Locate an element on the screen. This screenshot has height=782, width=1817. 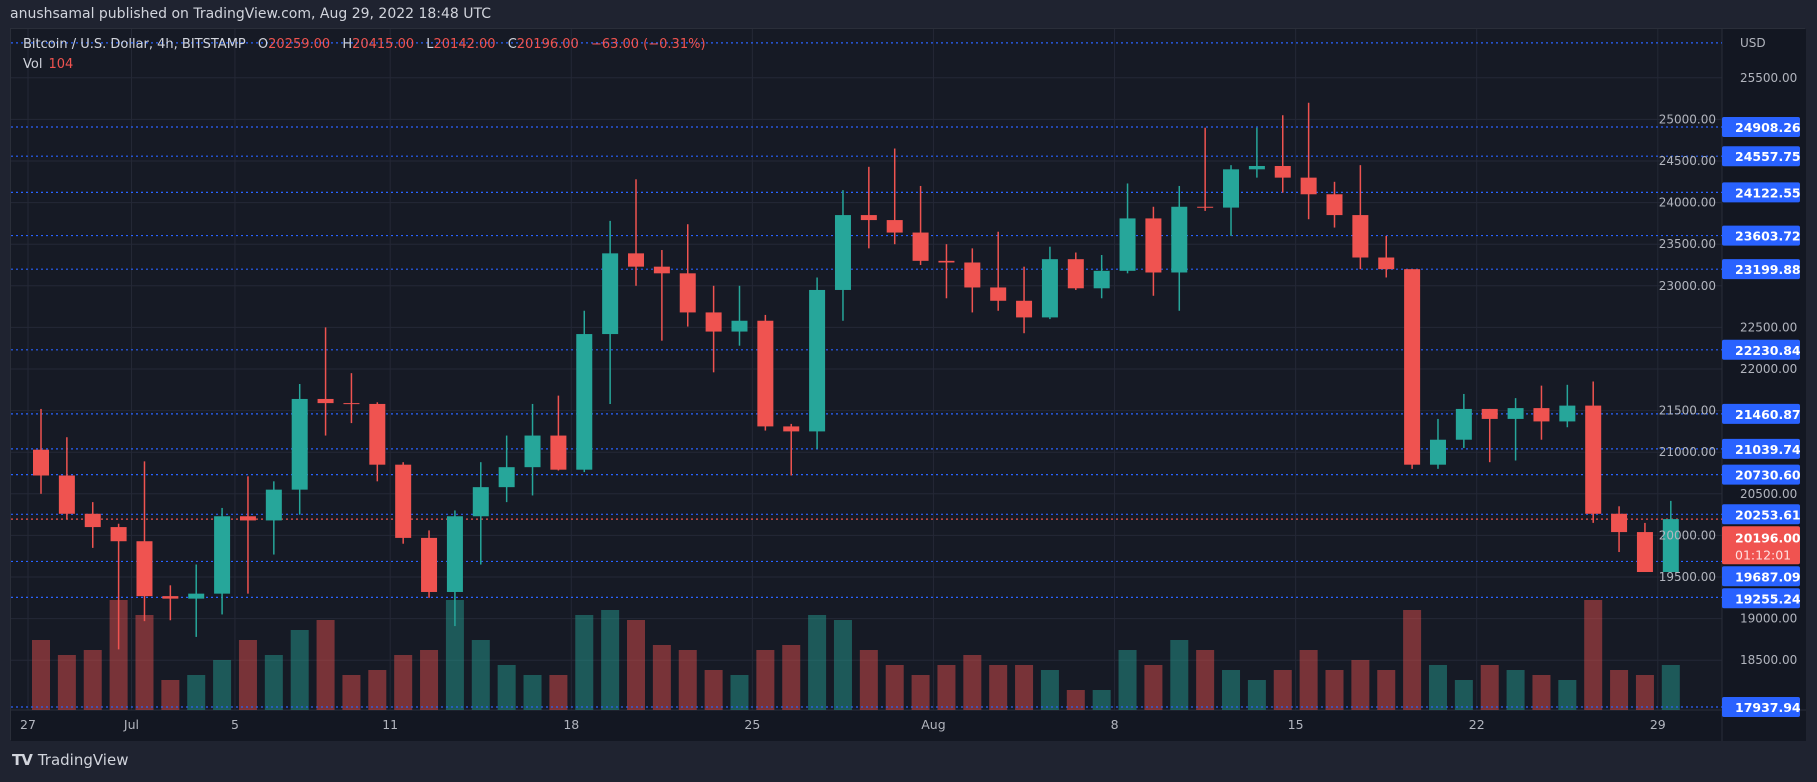
price-tick-label: 19000.00 is located at coordinates (1768, 619).